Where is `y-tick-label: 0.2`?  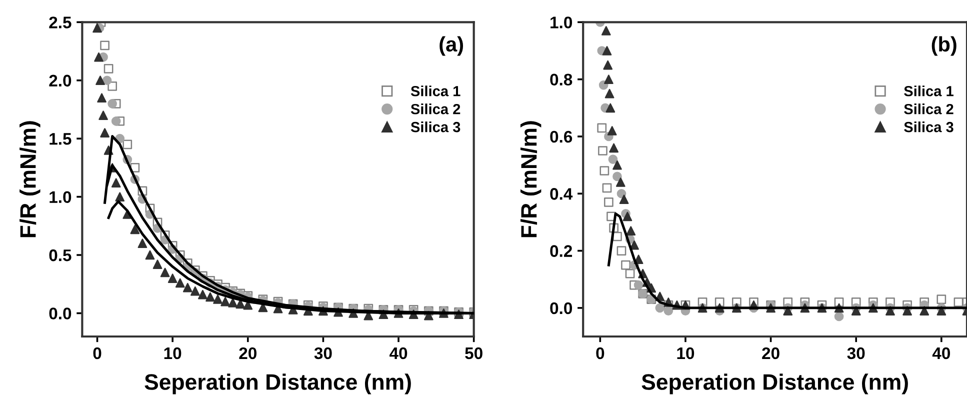 y-tick-label: 0.2 is located at coordinates (561, 251).